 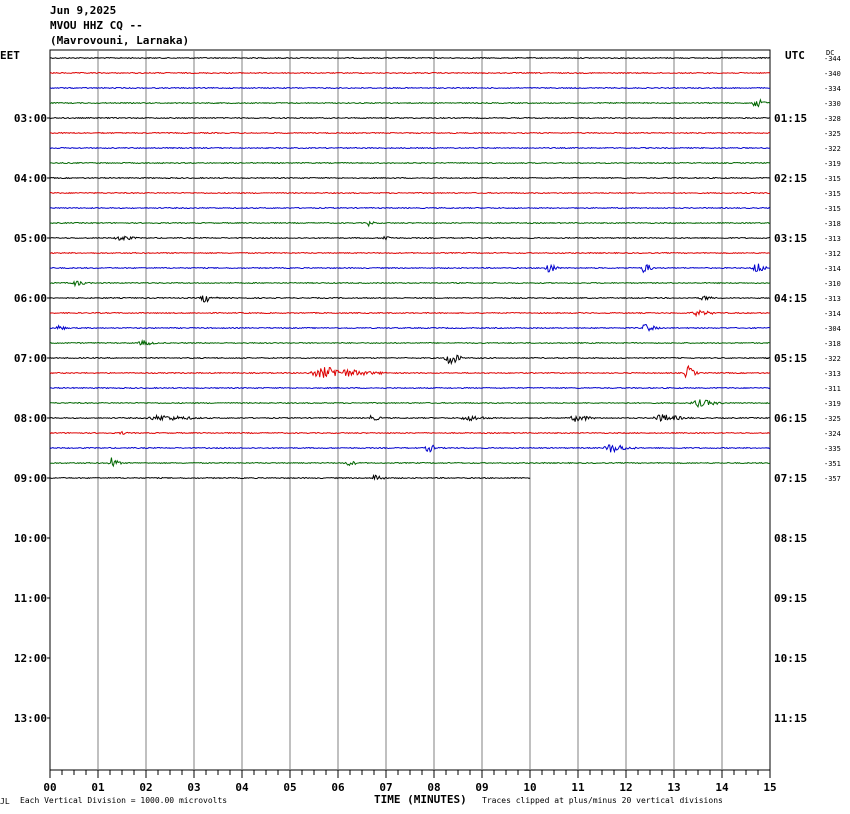 What do you see at coordinates (790, 358) in the screenshot?
I see `right-hour-label: 05:15` at bounding box center [790, 358].